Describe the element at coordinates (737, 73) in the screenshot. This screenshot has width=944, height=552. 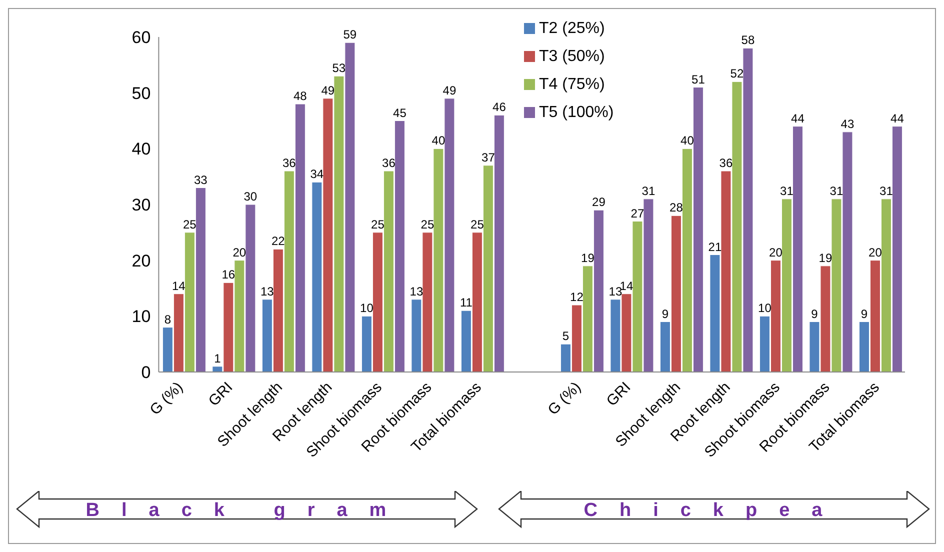
I see `data-label: 52` at that location.